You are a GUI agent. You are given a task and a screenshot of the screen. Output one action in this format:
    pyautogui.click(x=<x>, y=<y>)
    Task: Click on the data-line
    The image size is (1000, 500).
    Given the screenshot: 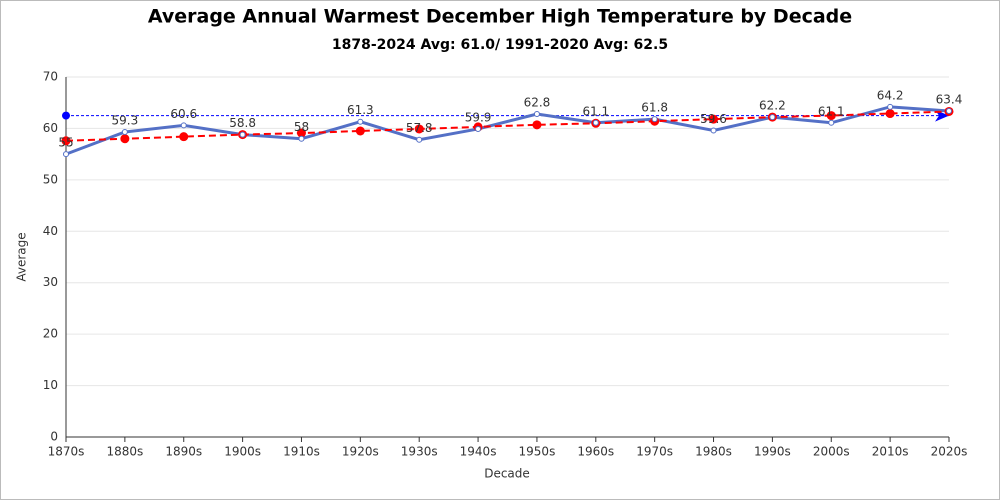 What is the action you would take?
    pyautogui.click(x=507, y=130)
    